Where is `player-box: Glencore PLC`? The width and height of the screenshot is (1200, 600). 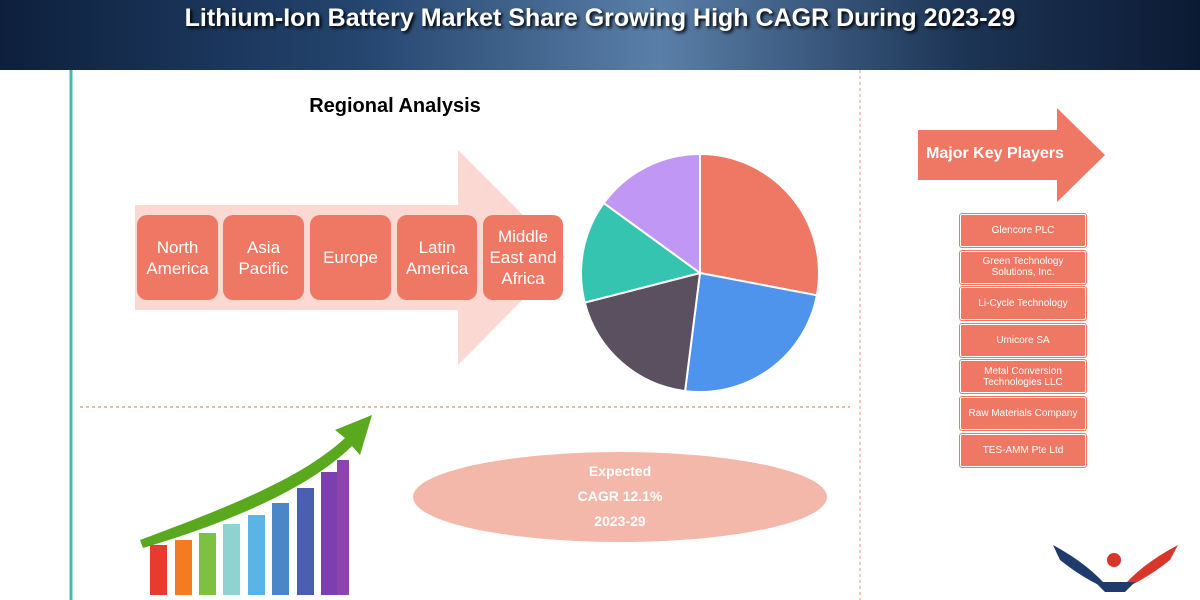
player-box: Glencore PLC is located at coordinates (1023, 230).